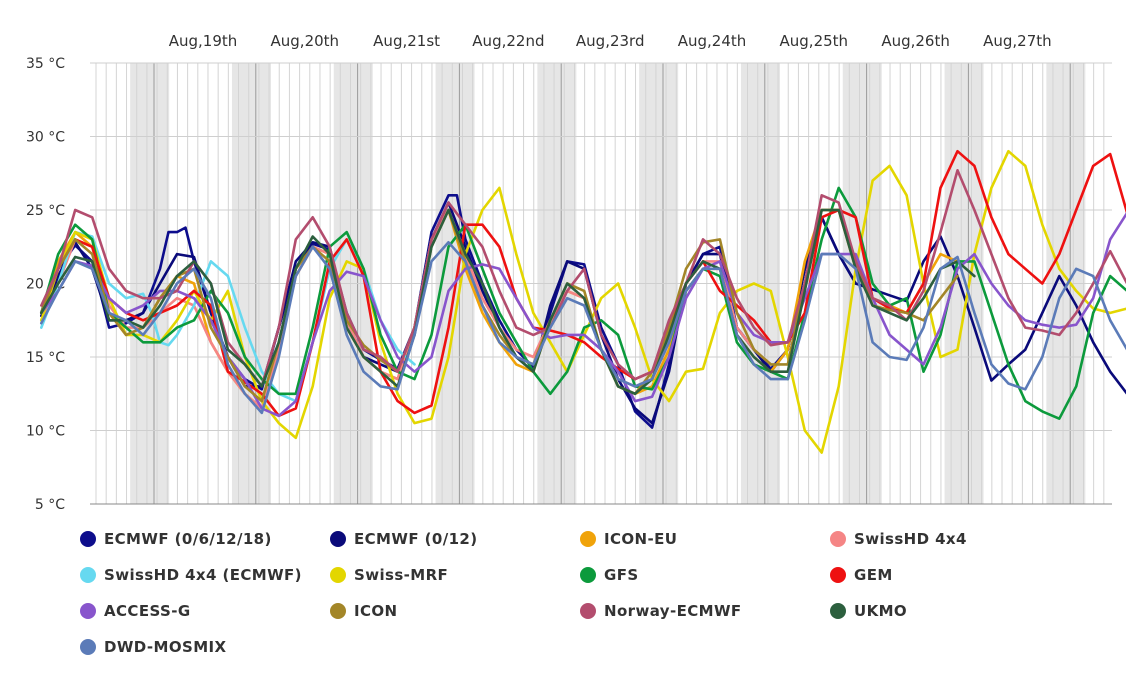 This screenshot has height=679, width=1126. I want to click on x-day-label: Aug,22nd, so click(508, 41).